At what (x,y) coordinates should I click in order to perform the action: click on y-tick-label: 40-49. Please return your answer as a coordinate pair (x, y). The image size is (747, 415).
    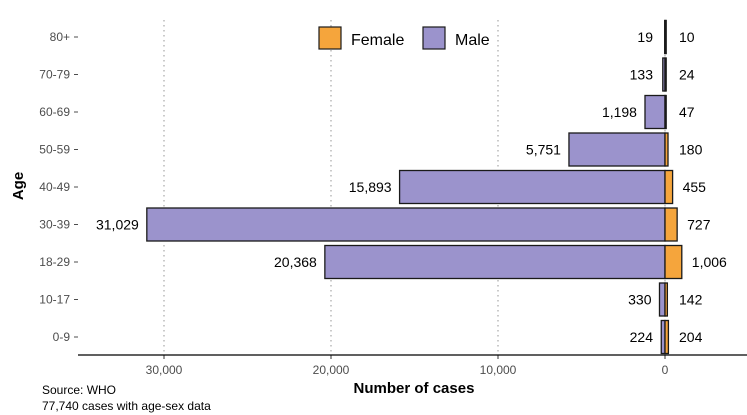
    Looking at the image, I should click on (54, 187).